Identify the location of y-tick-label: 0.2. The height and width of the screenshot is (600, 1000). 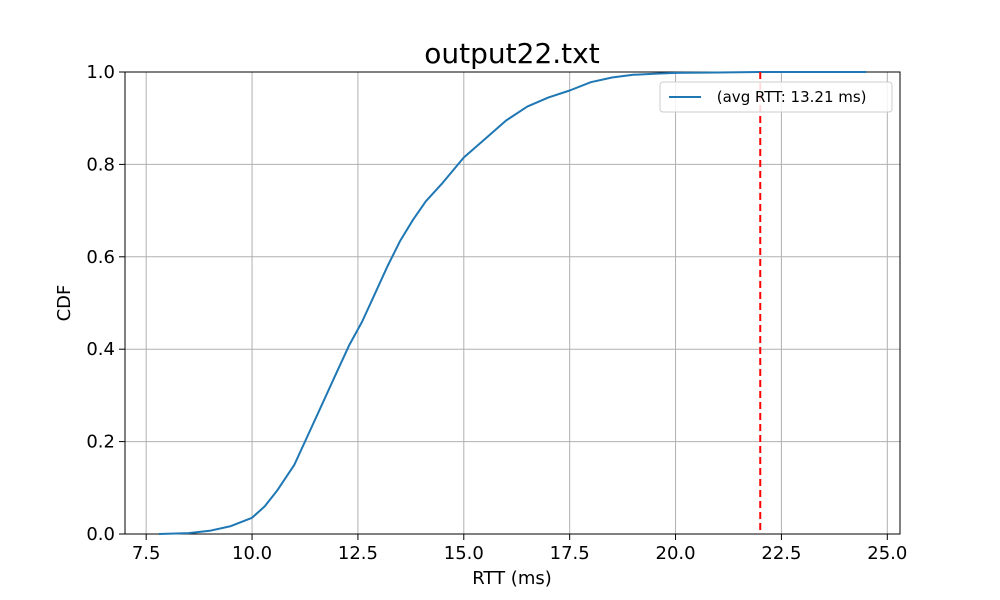
(100, 442).